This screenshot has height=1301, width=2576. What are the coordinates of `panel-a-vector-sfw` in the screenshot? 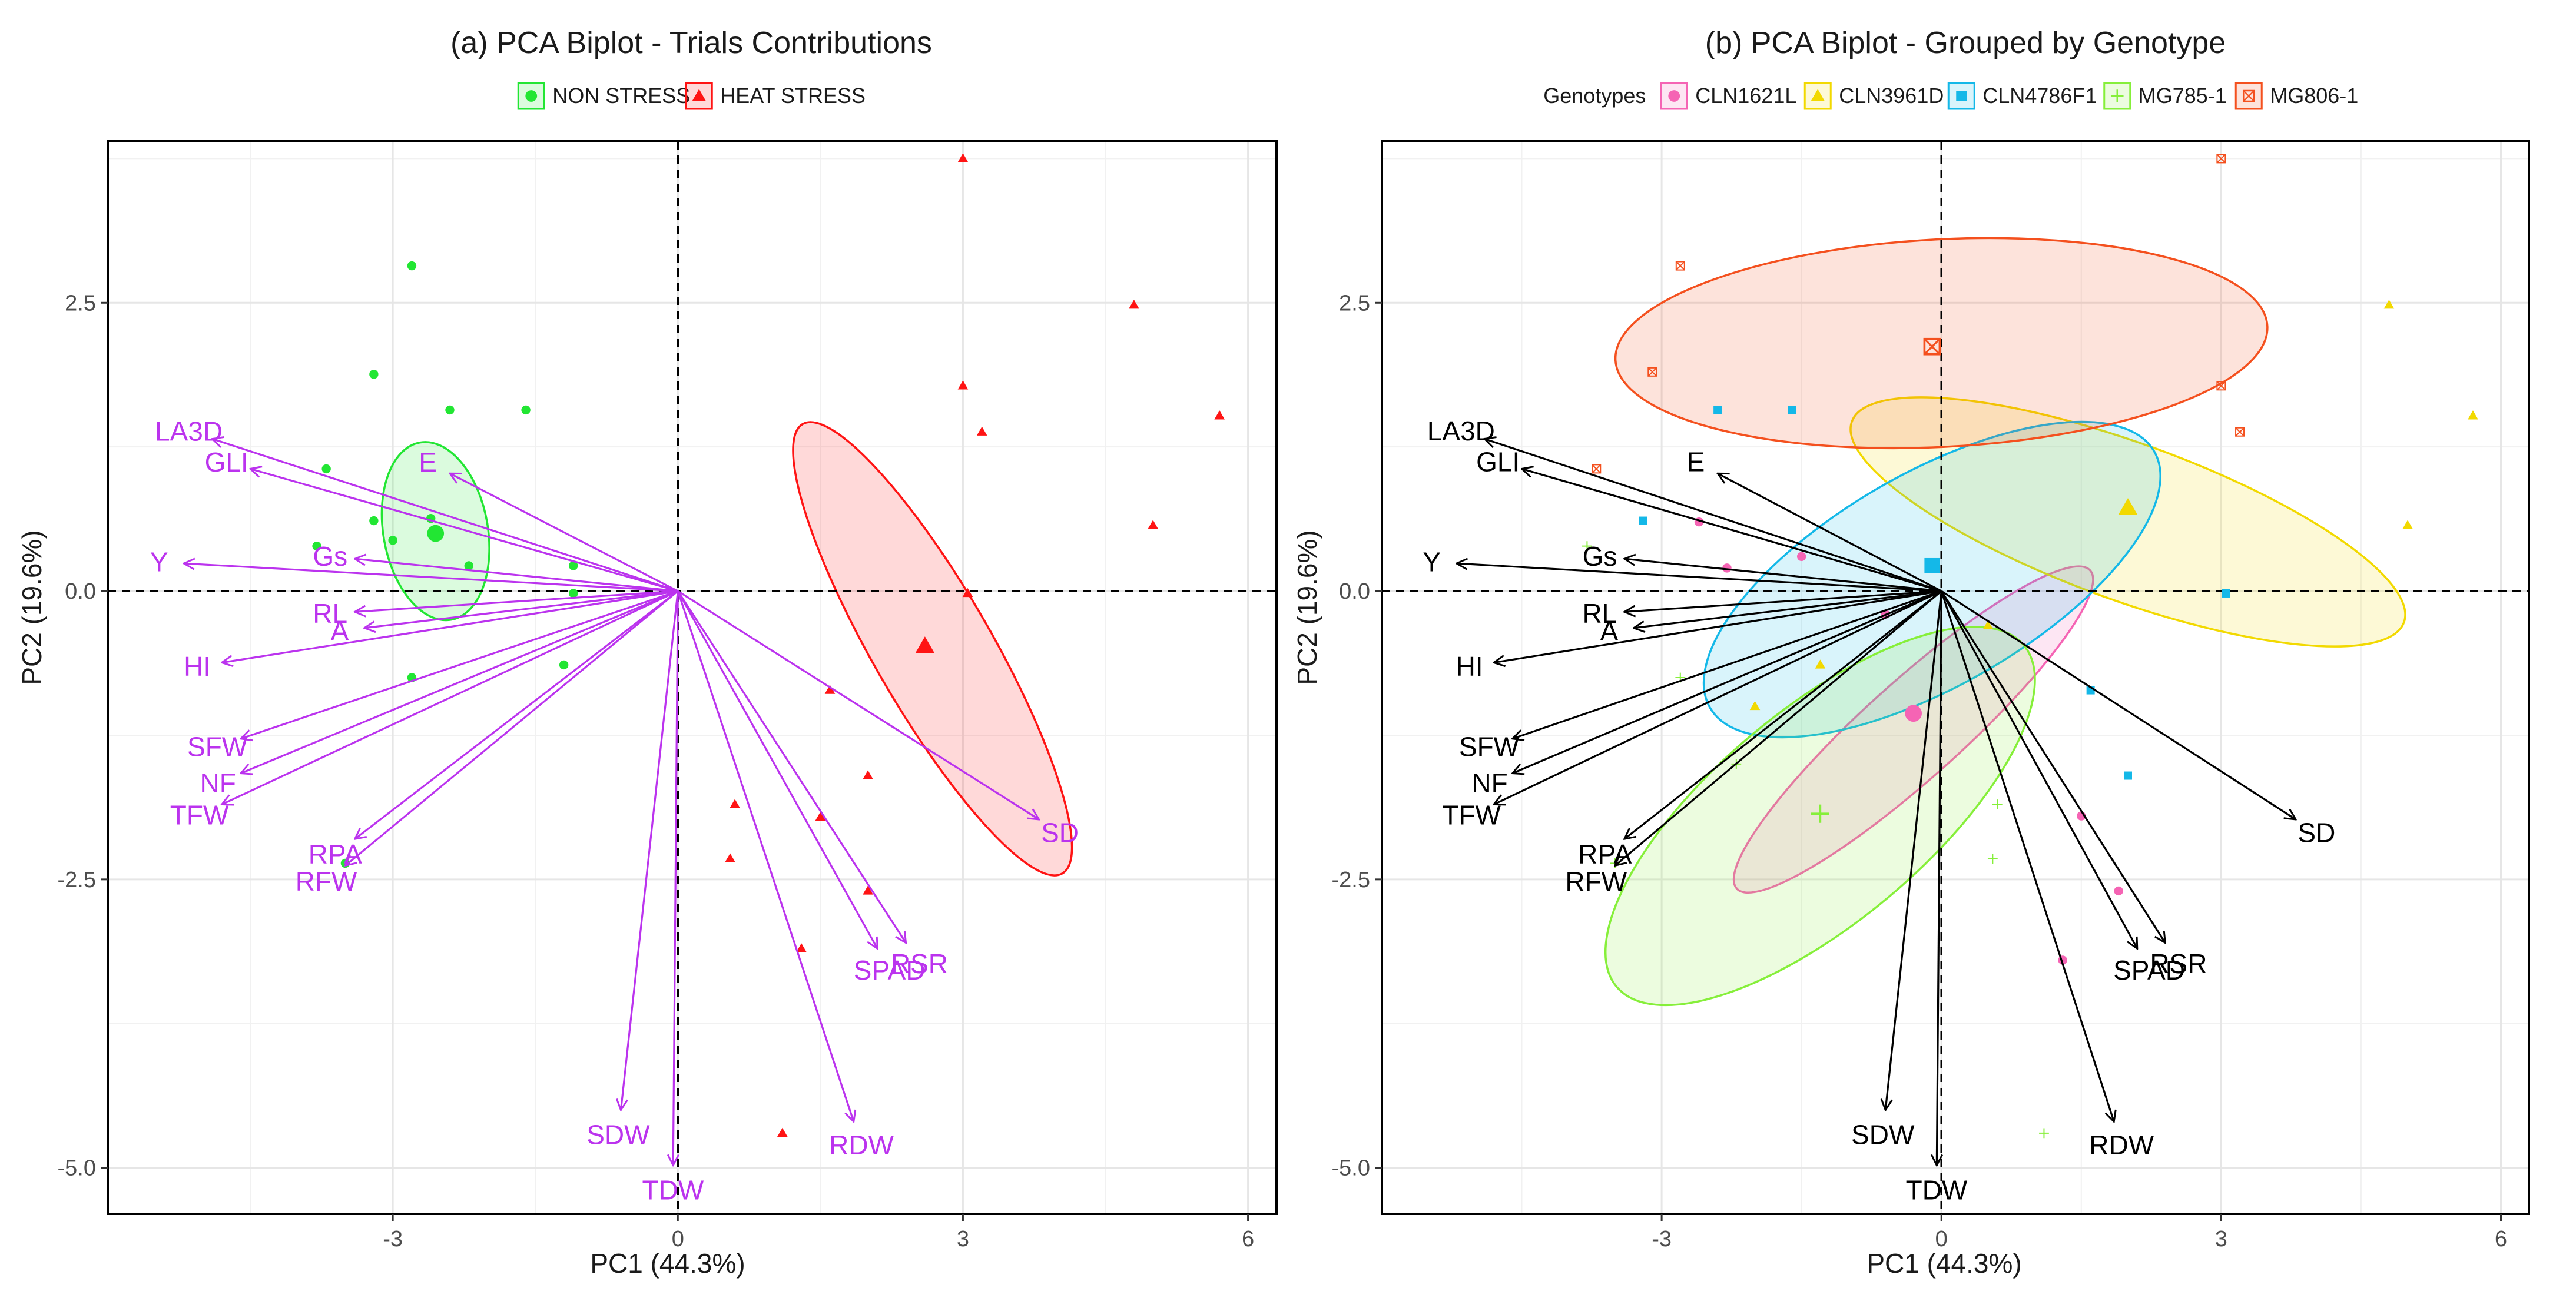 It's located at (460, 664).